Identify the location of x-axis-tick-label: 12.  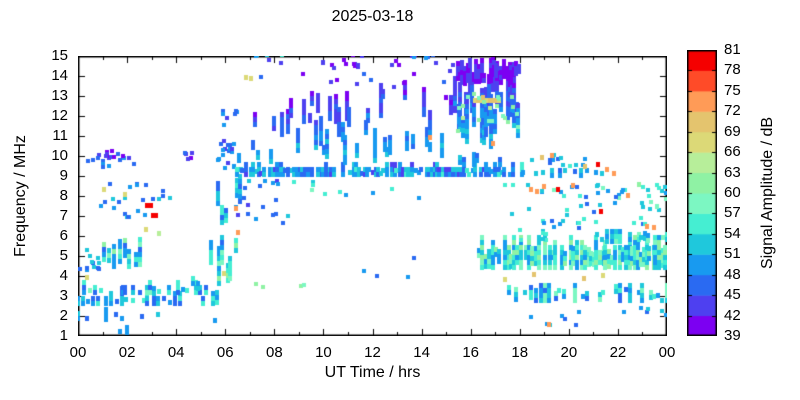
(372, 352).